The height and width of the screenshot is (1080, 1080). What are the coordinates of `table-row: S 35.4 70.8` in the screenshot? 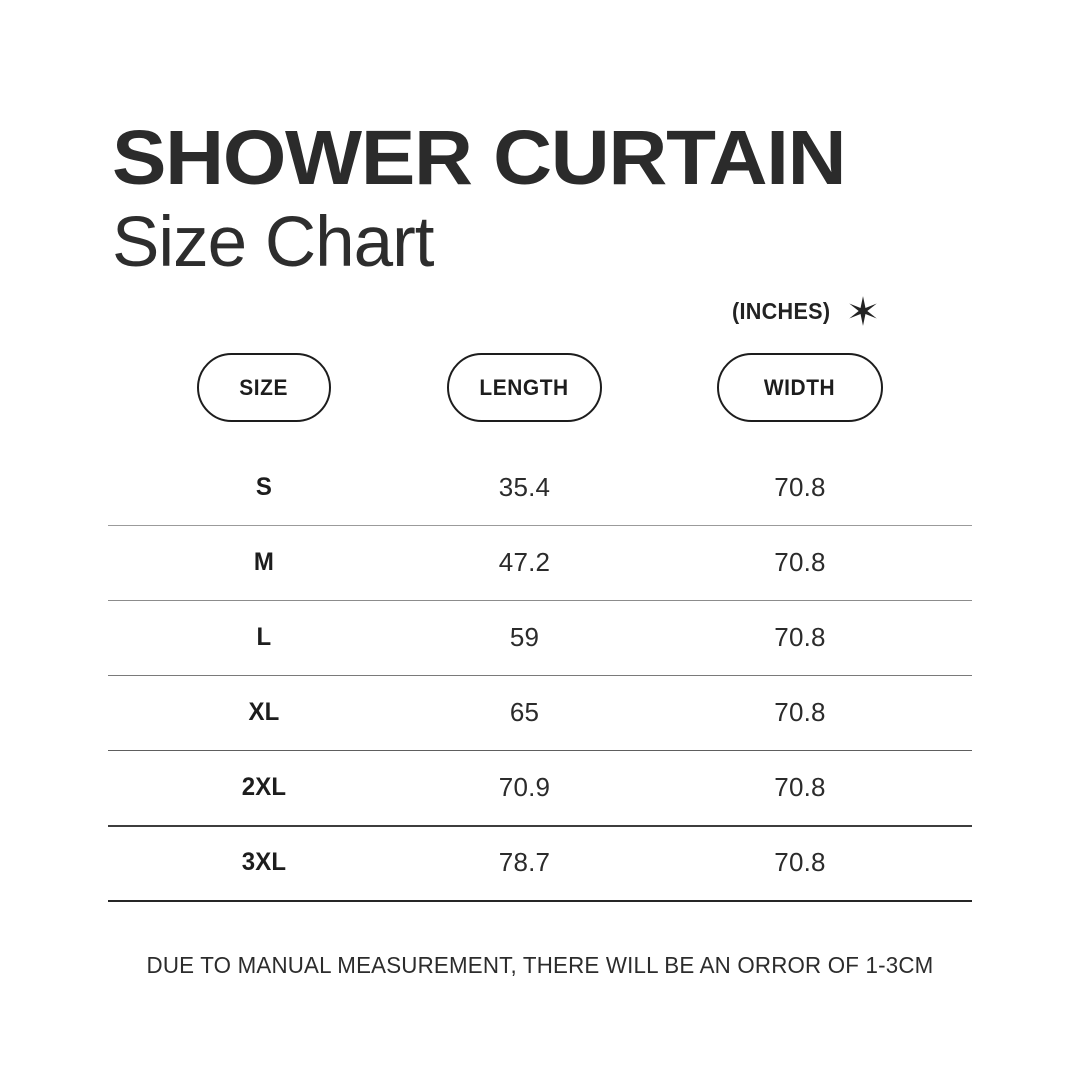 It's located at (540, 488).